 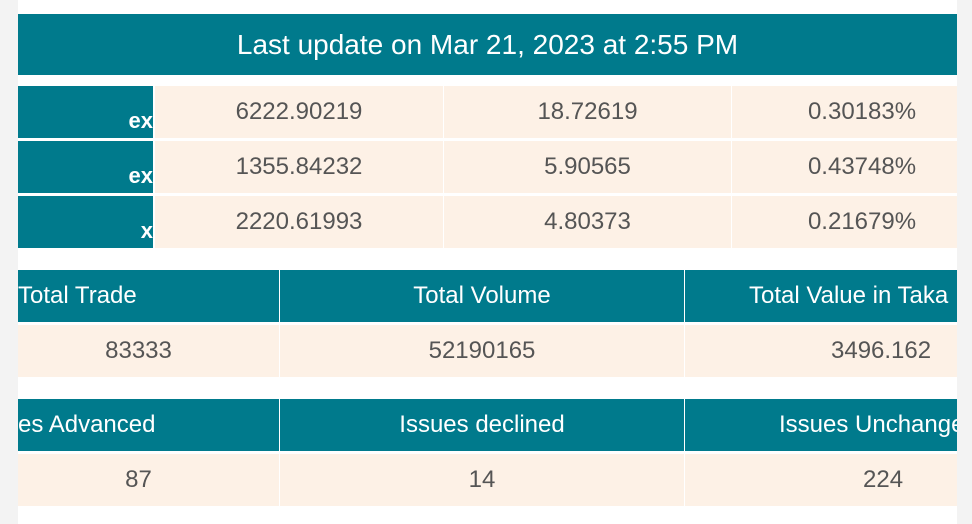 What do you see at coordinates (482, 296) in the screenshot?
I see `total-volume-header: Total Volume` at bounding box center [482, 296].